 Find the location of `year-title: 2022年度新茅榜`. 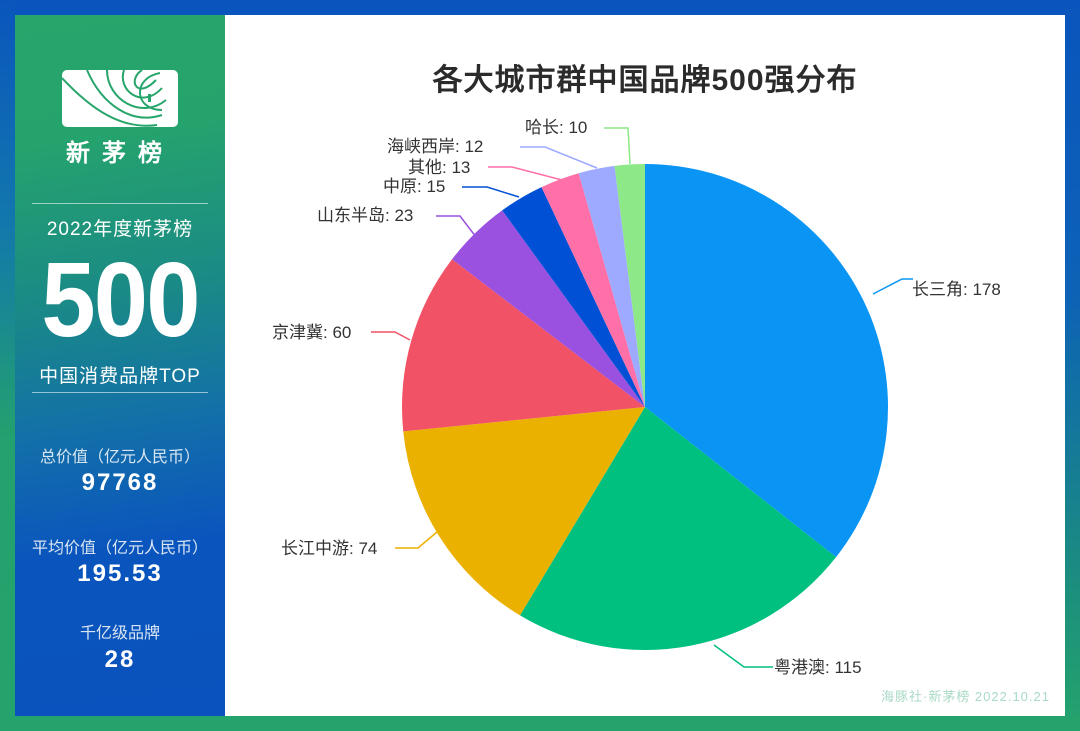

year-title: 2022年度新茅榜 is located at coordinates (120, 229).